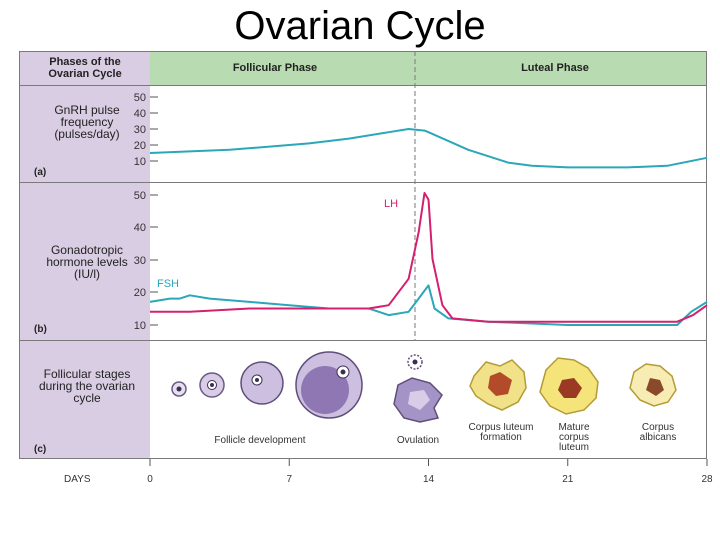  I want to click on sidebar, so click(84, 255).